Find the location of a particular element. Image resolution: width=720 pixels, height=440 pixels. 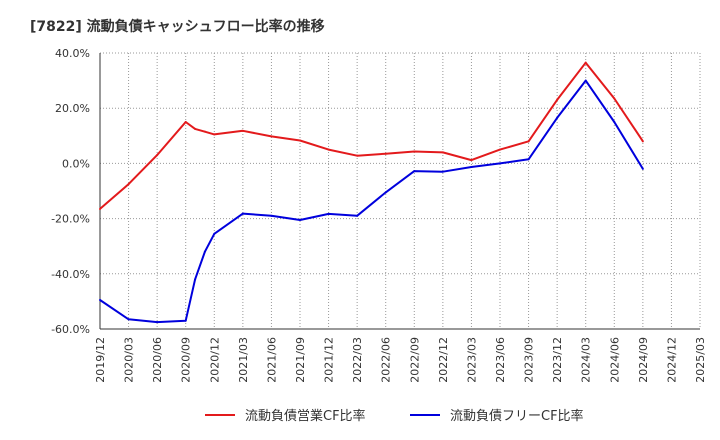

chart-title: [7822] 流動負債キャッシュフロー比率の推移 is located at coordinates (177, 26).